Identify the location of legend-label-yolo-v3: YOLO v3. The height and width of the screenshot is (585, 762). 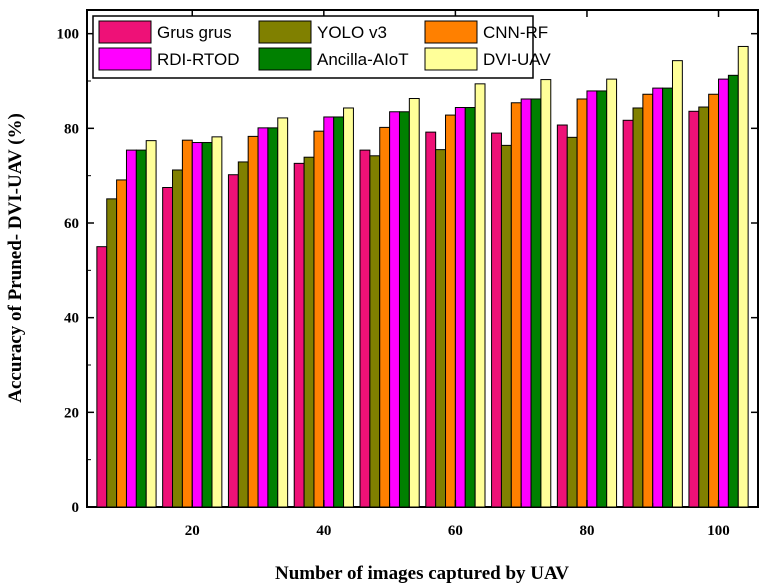
(352, 32).